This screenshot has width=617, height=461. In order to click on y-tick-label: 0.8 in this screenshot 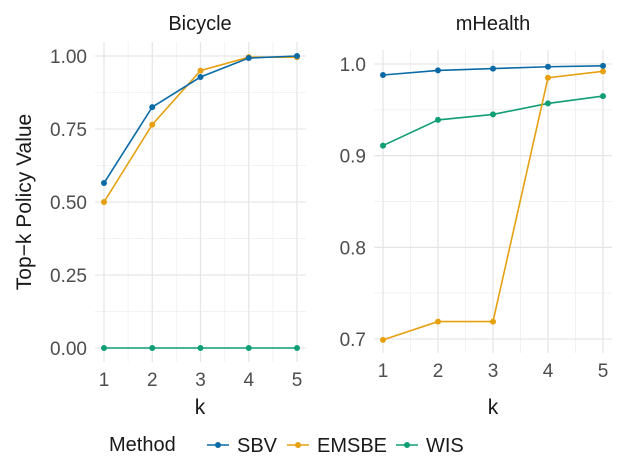, I will do `click(353, 248)`.